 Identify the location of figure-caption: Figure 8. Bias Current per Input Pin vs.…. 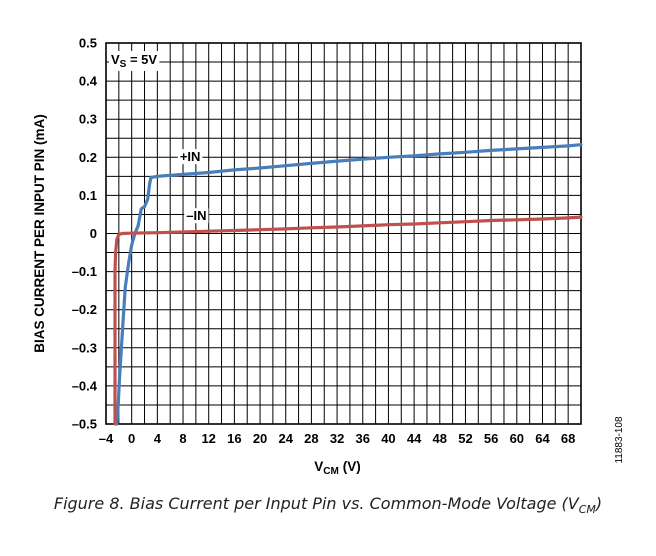
(328, 505).